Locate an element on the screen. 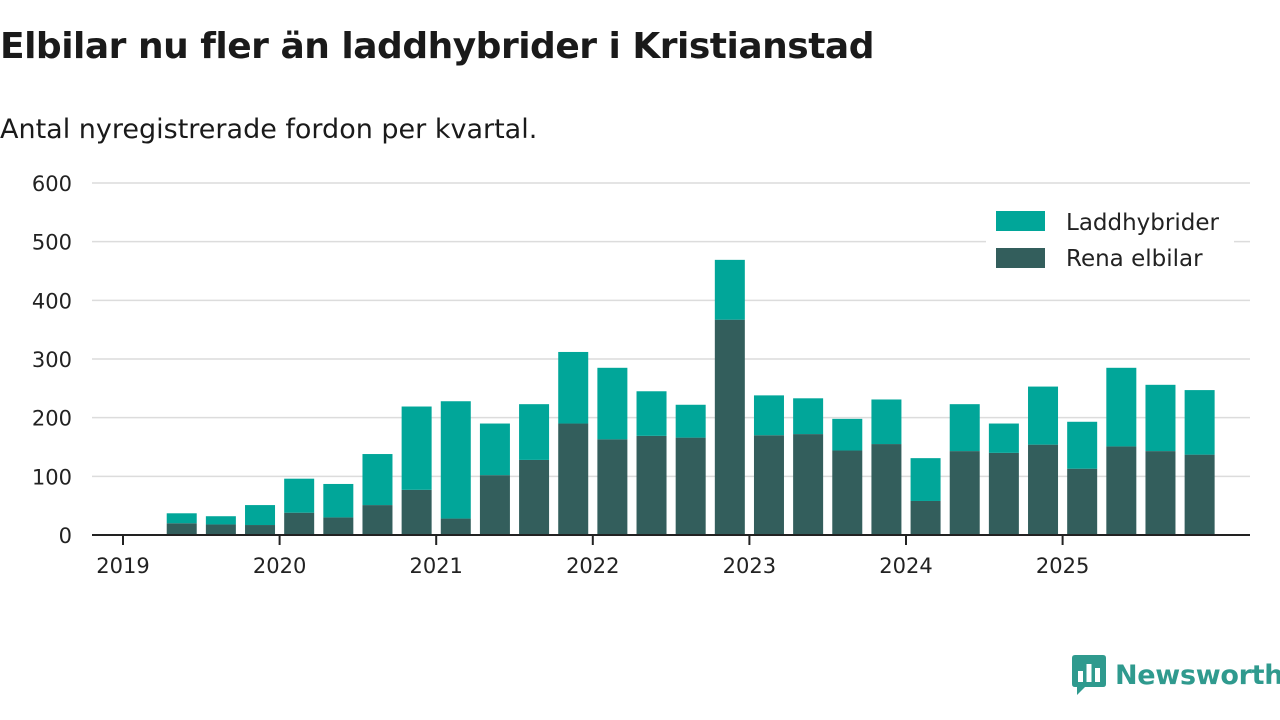 This screenshot has height=720, width=1280. y-tick-label: 300 is located at coordinates (52, 360).